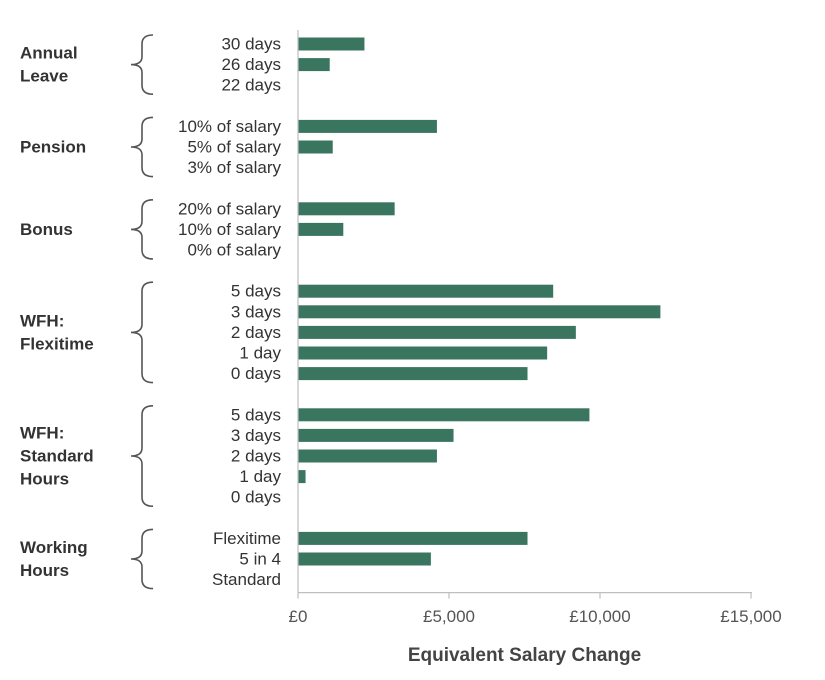  I want to click on x-tick-label: £10,000, so click(599, 616).